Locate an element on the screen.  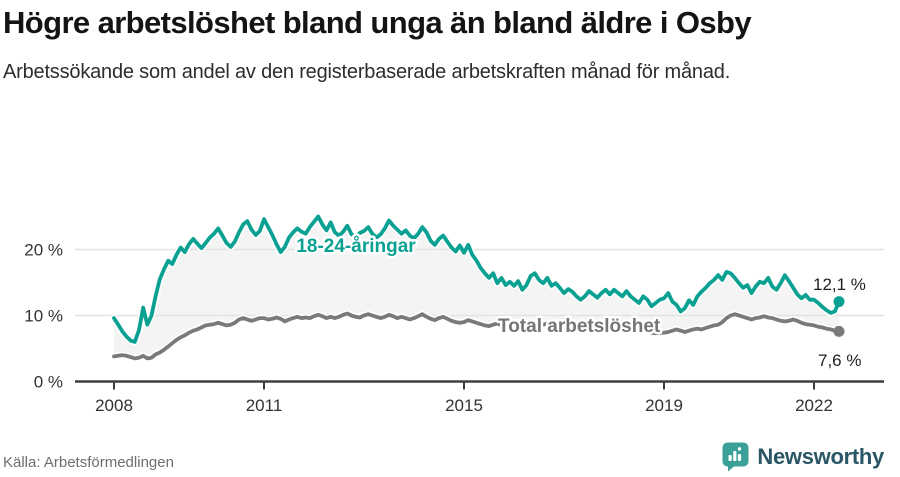
x-axis-tick-label: 2022 is located at coordinates (814, 405).